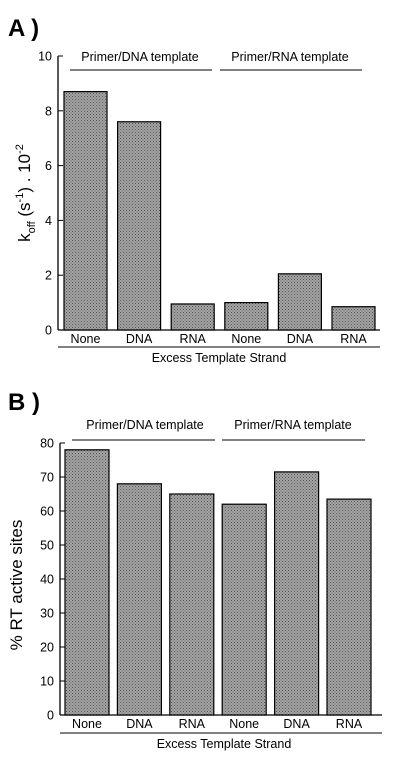 Image resolution: width=400 pixels, height=770 pixels. What do you see at coordinates (139, 339) in the screenshot?
I see `panel-a-category-label-1: DNA` at bounding box center [139, 339].